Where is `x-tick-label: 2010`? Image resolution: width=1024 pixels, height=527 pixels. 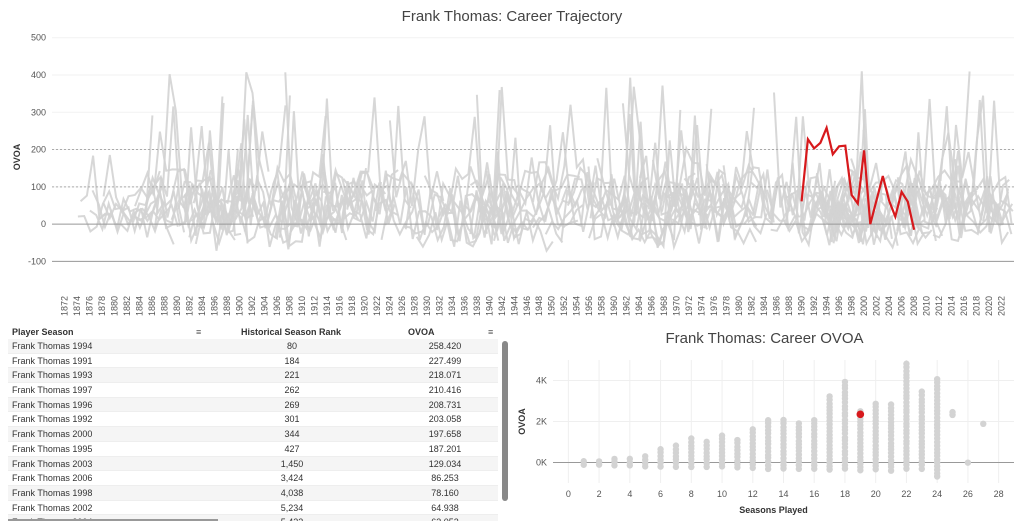 x-tick-label: 2010 is located at coordinates (927, 306).